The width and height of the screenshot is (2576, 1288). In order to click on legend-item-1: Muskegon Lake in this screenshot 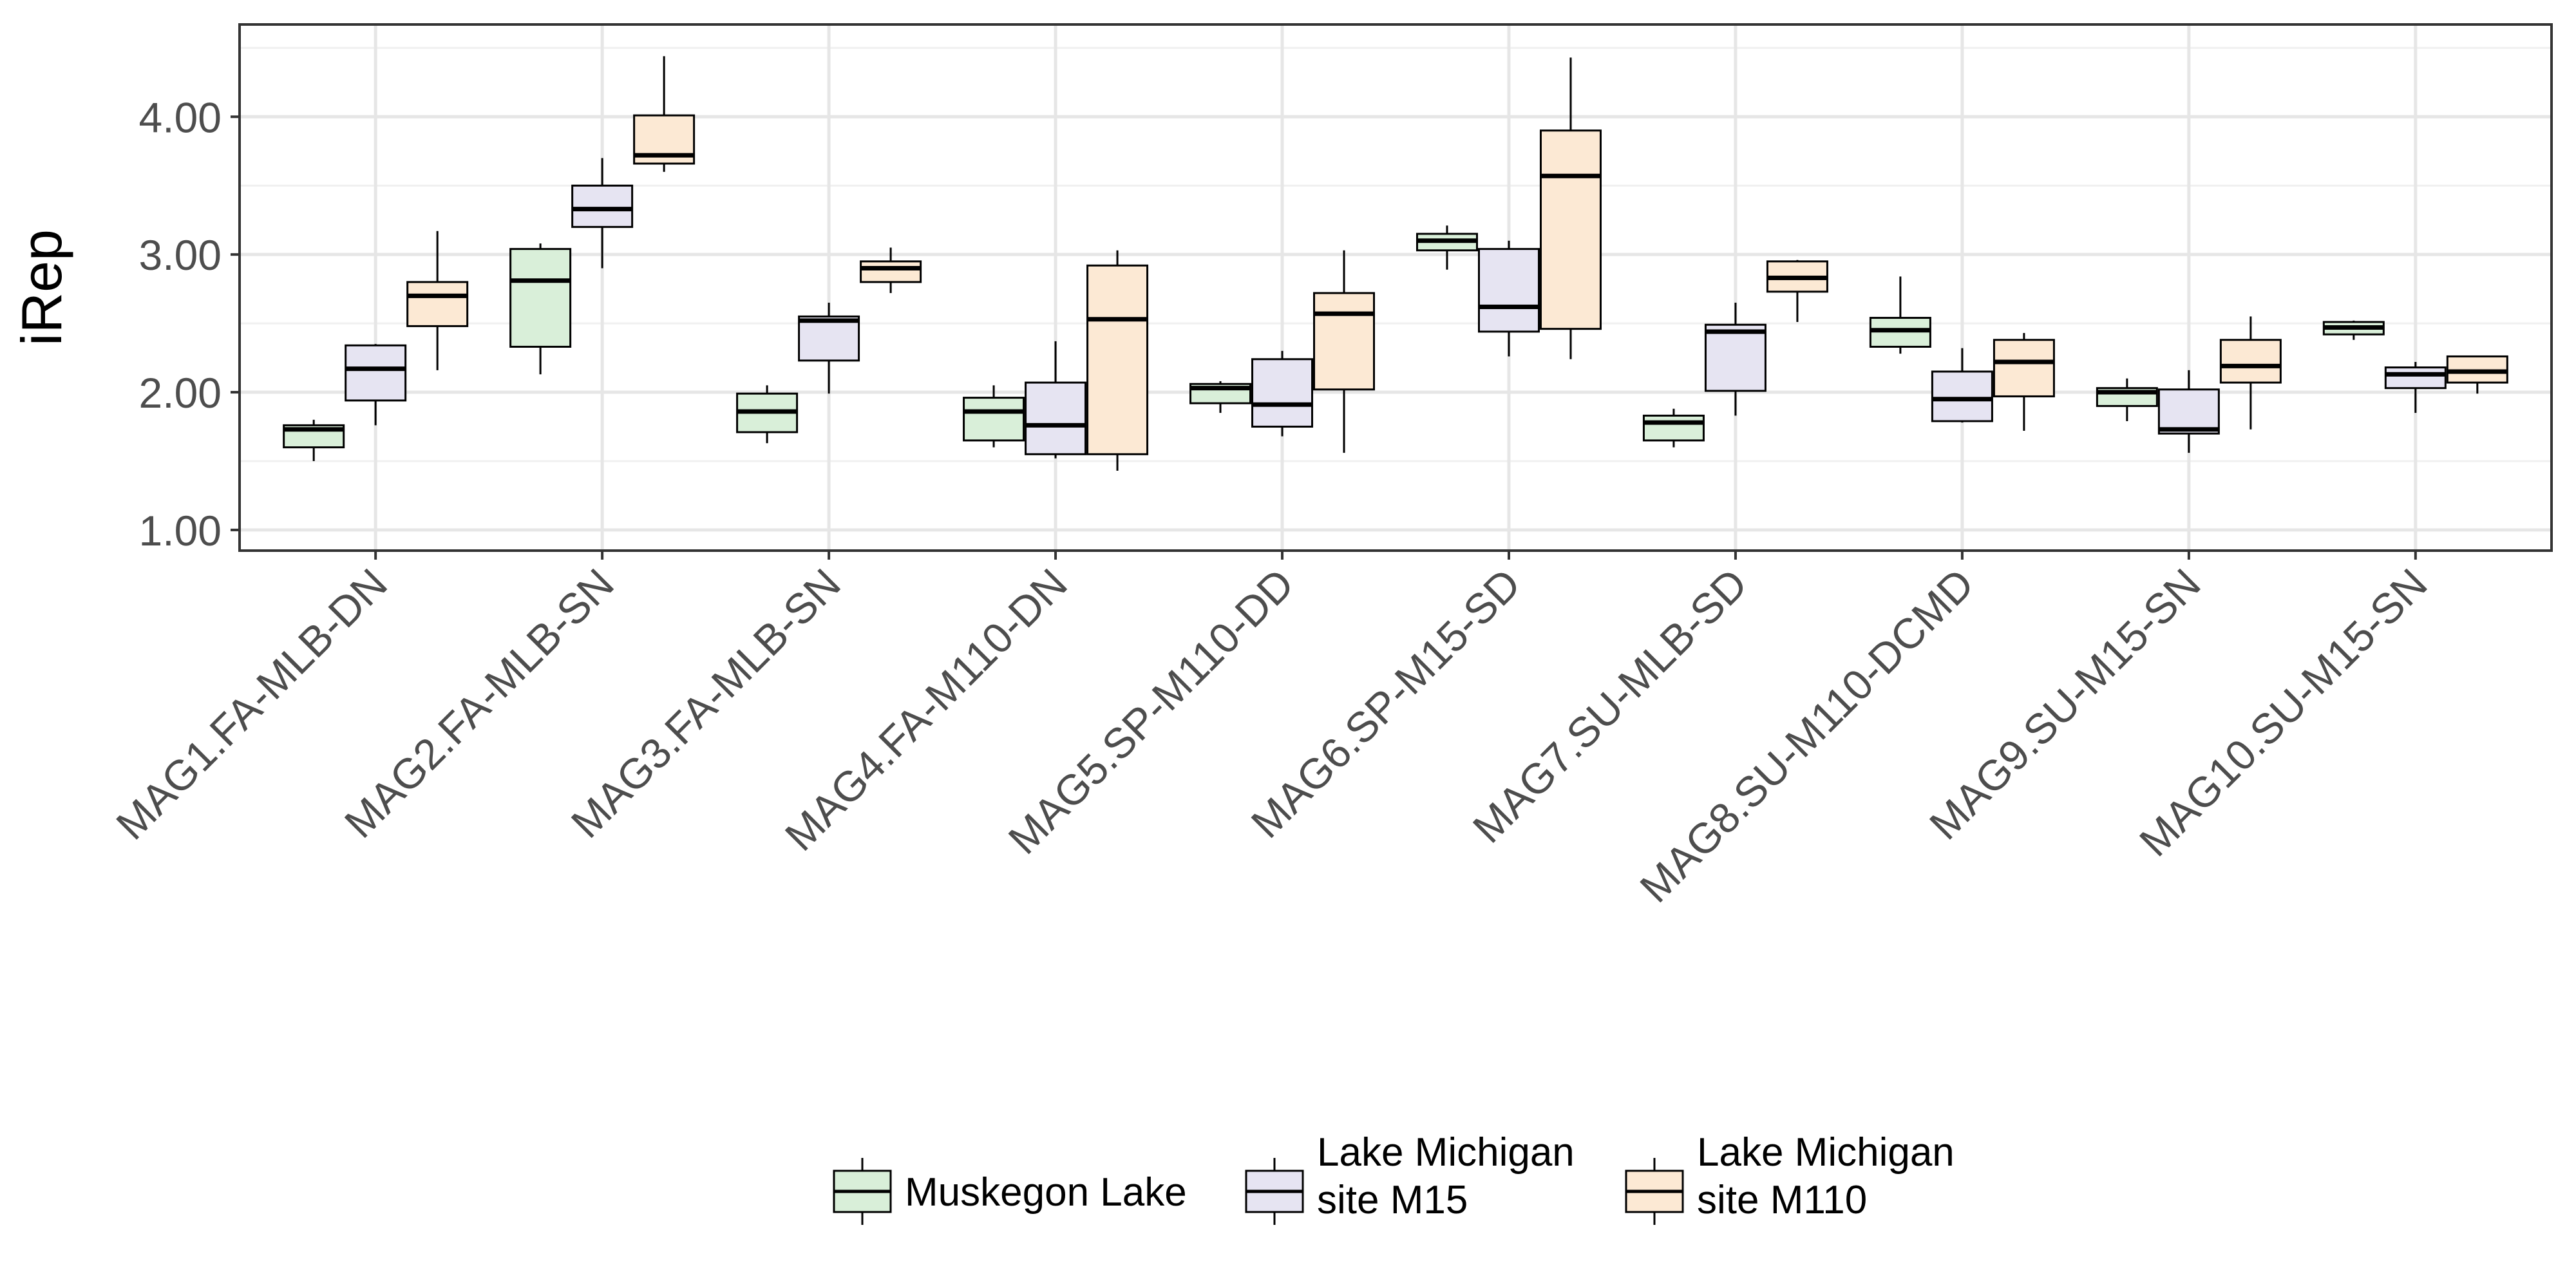, I will do `click(1010, 1191)`.